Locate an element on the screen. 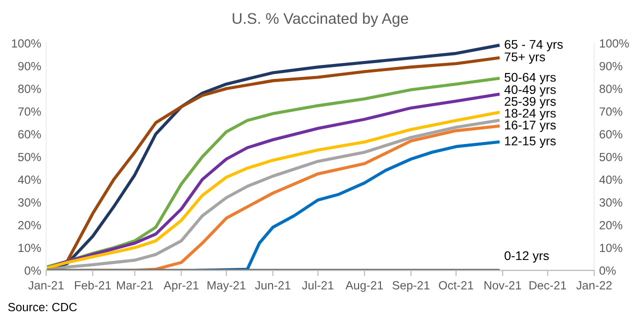  chart-title: U.S. % Vaccinated by Age is located at coordinates (320, 19).